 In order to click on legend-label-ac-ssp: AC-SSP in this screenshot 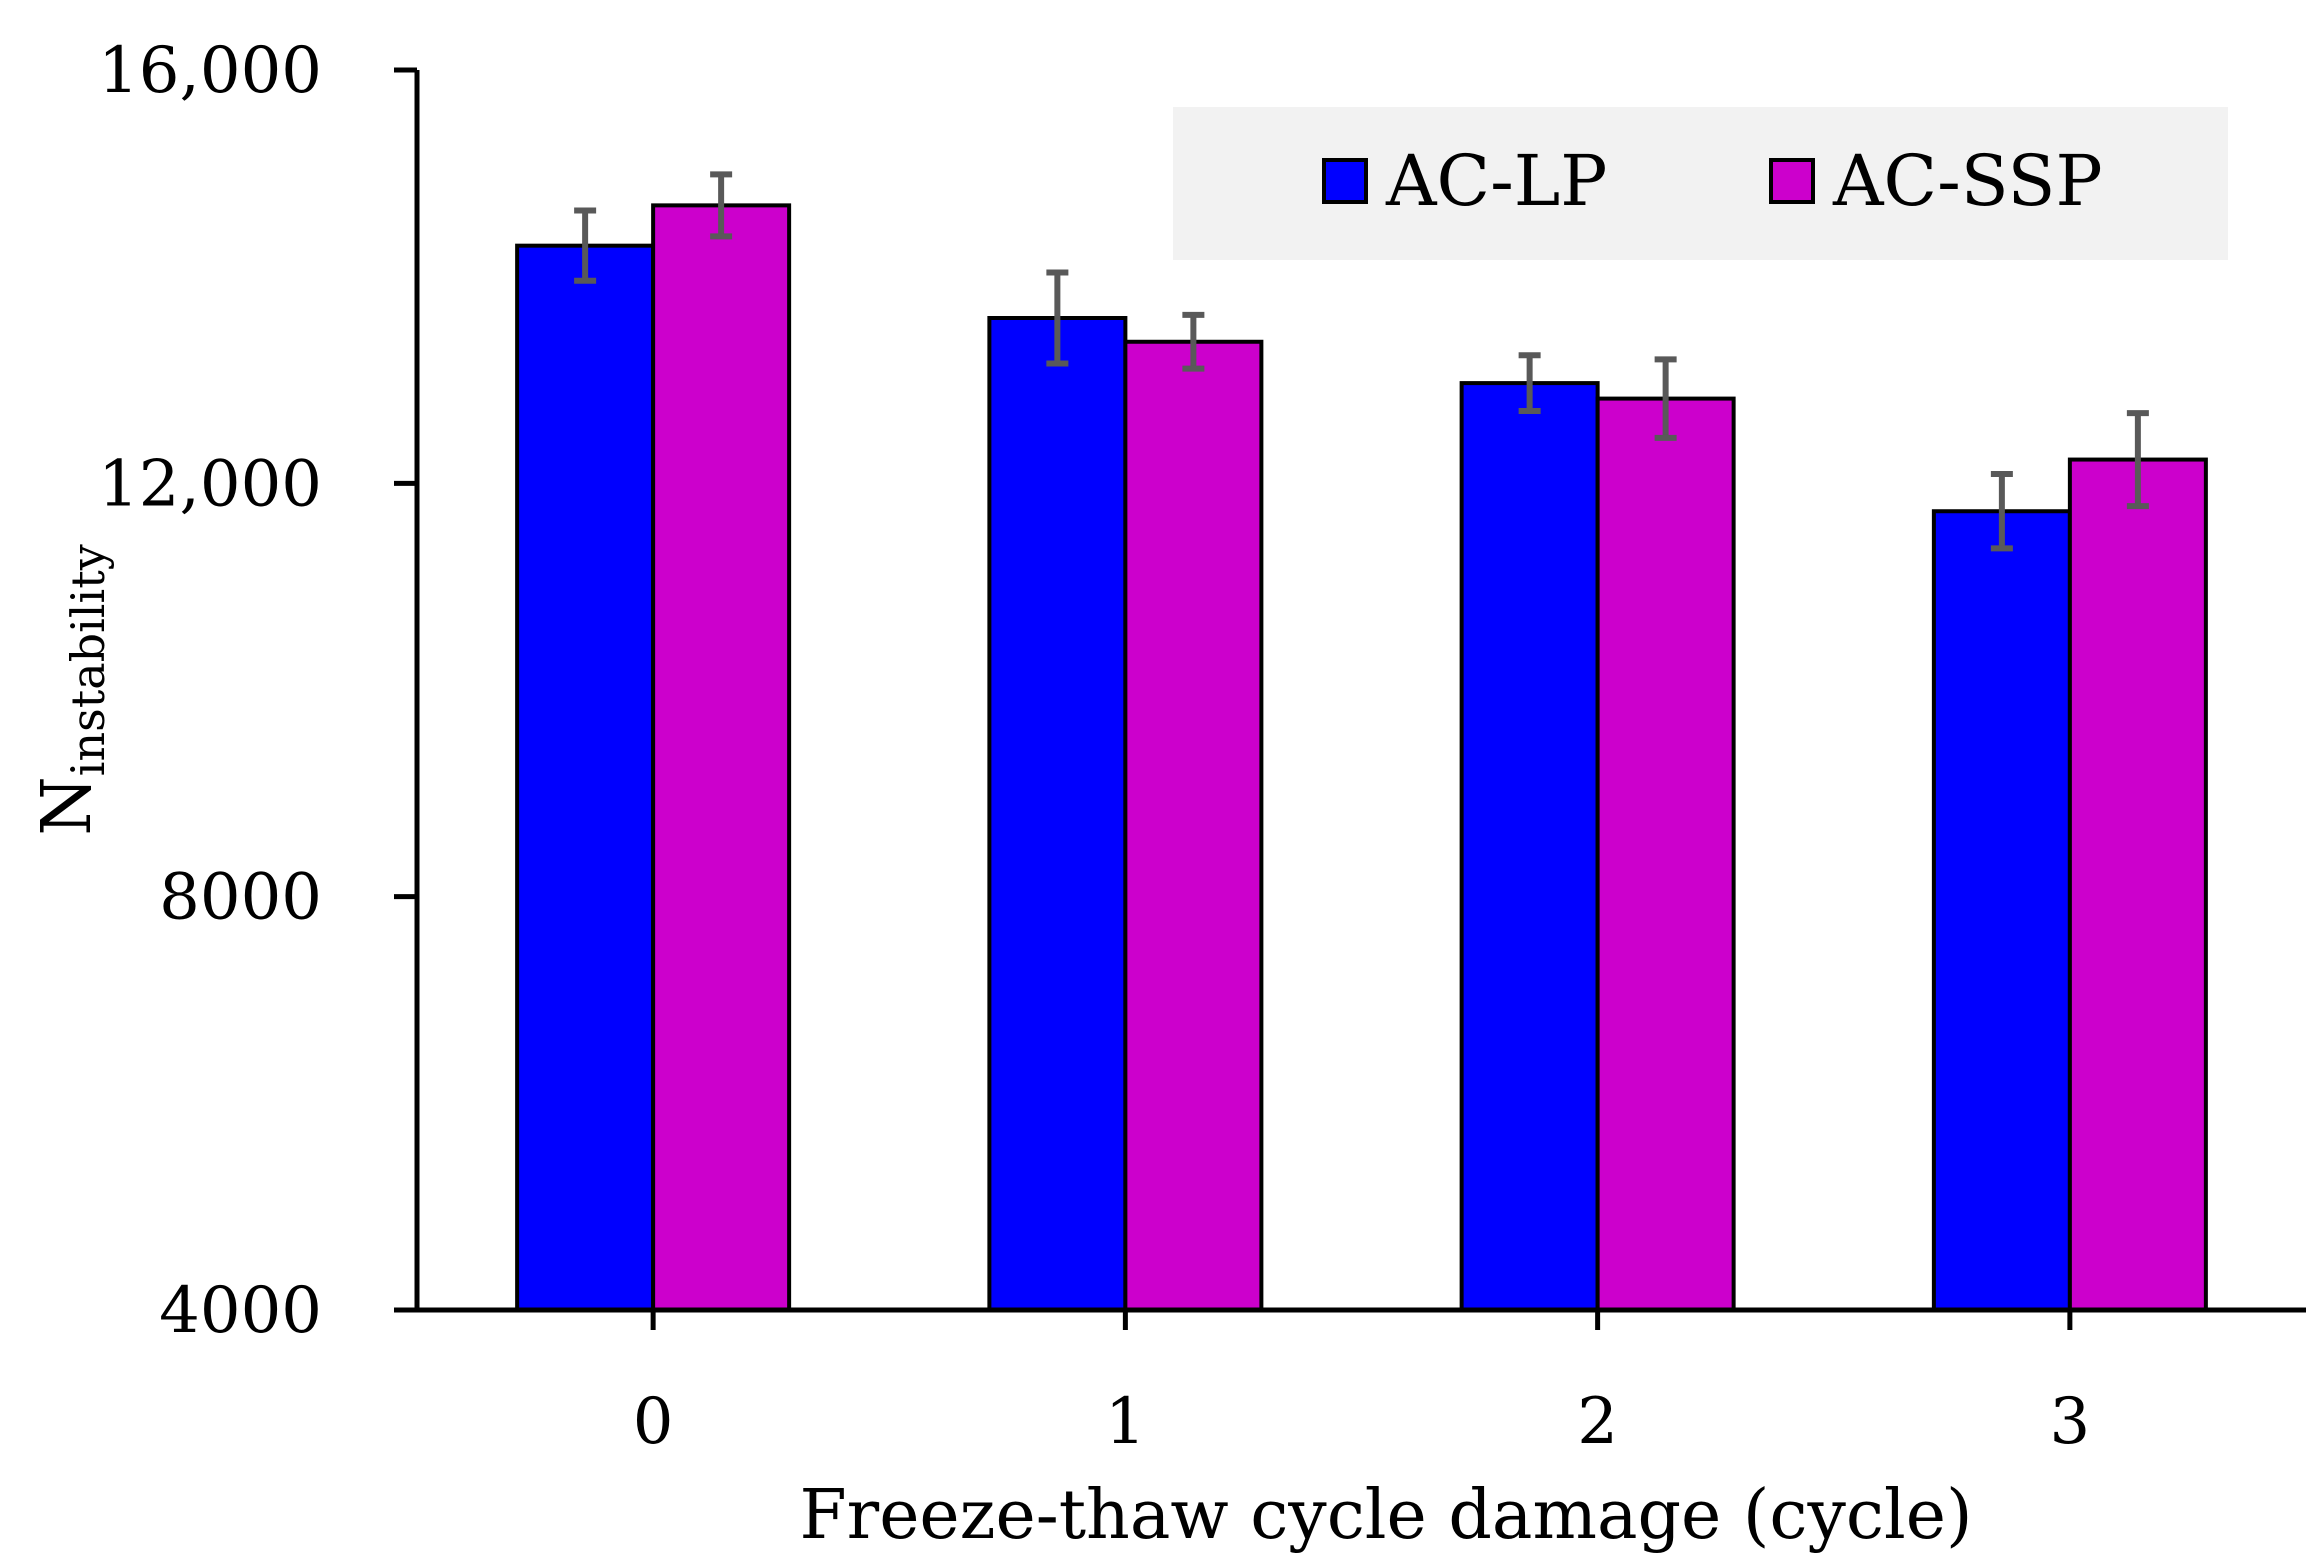, I will do `click(1967, 181)`.